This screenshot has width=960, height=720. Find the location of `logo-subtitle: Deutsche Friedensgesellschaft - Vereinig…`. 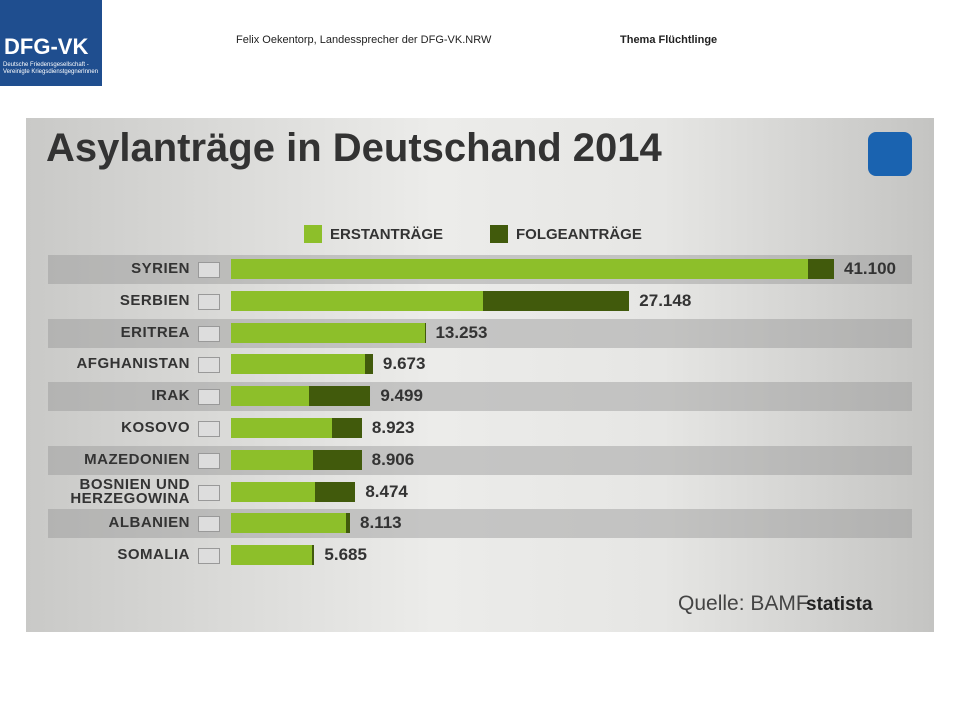

logo-subtitle: Deutsche Friedensgesellschaft - Vereinig… is located at coordinates (51, 68).